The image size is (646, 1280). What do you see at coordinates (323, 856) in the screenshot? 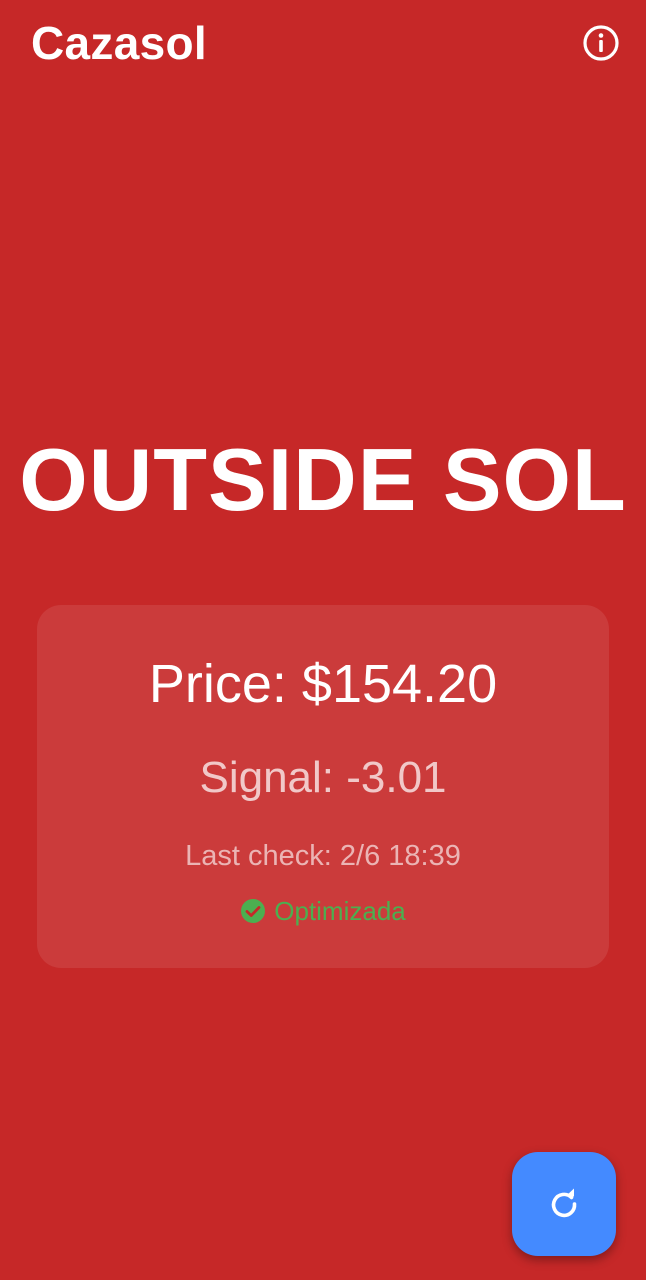
I see `last-check-text: Last check: 2/6 18:39` at bounding box center [323, 856].